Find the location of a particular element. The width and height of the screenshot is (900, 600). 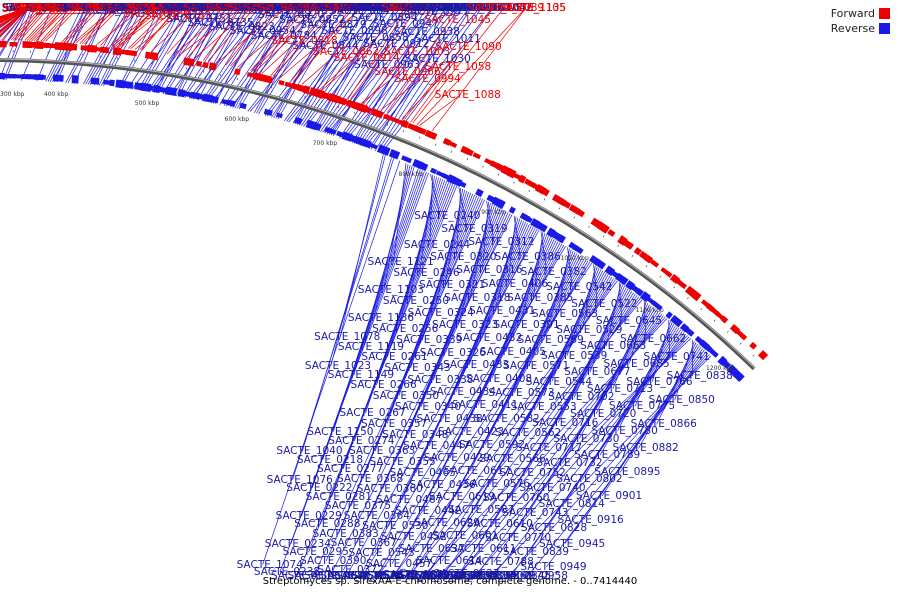

gene-label: SACTE_0788 is located at coordinates (500, 562).